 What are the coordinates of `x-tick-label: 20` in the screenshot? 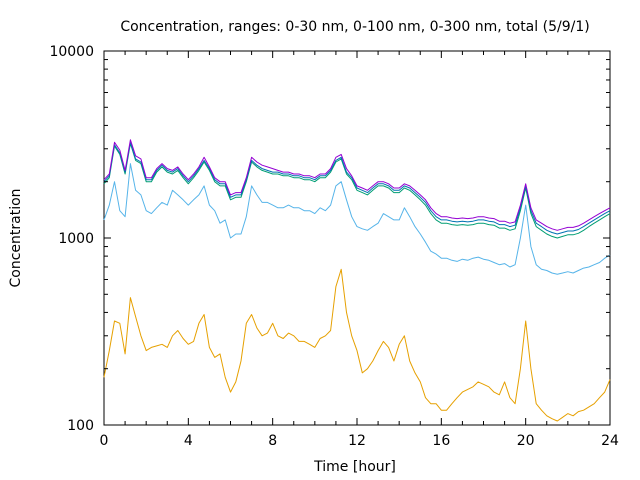 It's located at (526, 441).